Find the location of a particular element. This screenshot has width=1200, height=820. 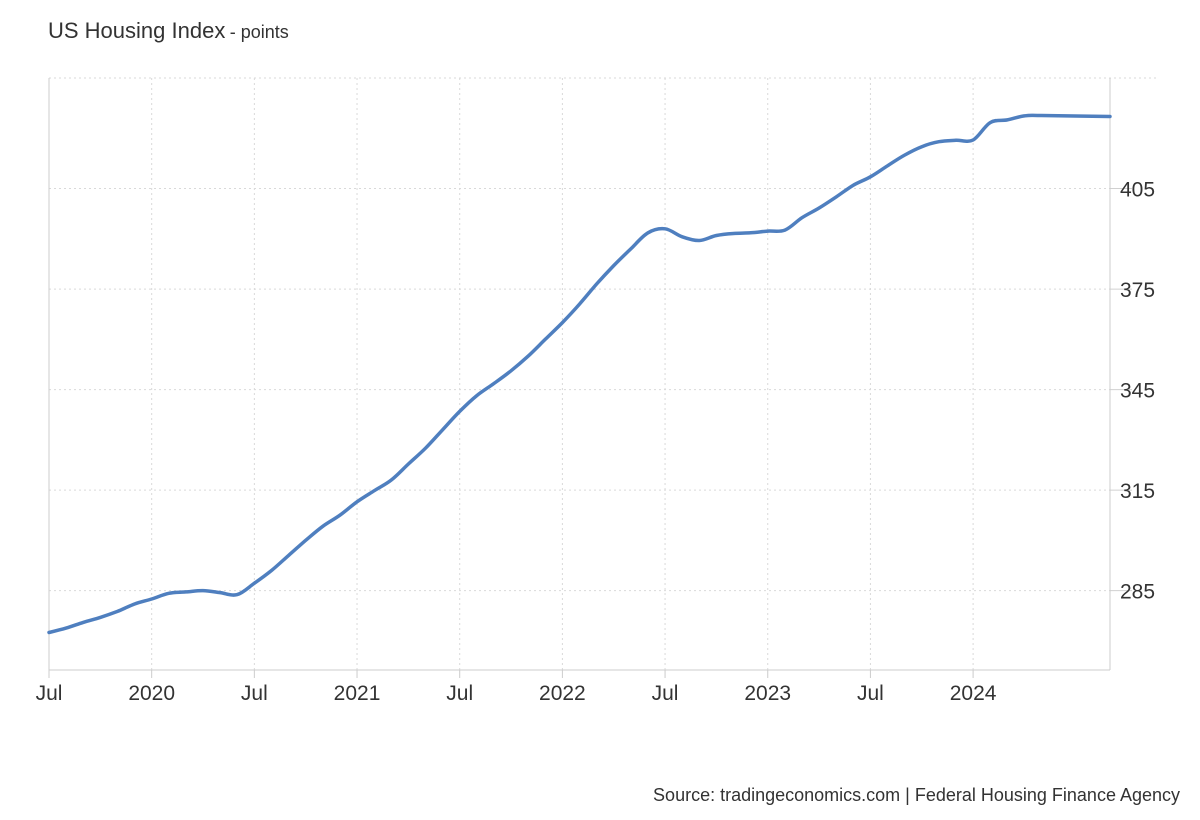

chart-title: US Housing Index is located at coordinates (137, 30).